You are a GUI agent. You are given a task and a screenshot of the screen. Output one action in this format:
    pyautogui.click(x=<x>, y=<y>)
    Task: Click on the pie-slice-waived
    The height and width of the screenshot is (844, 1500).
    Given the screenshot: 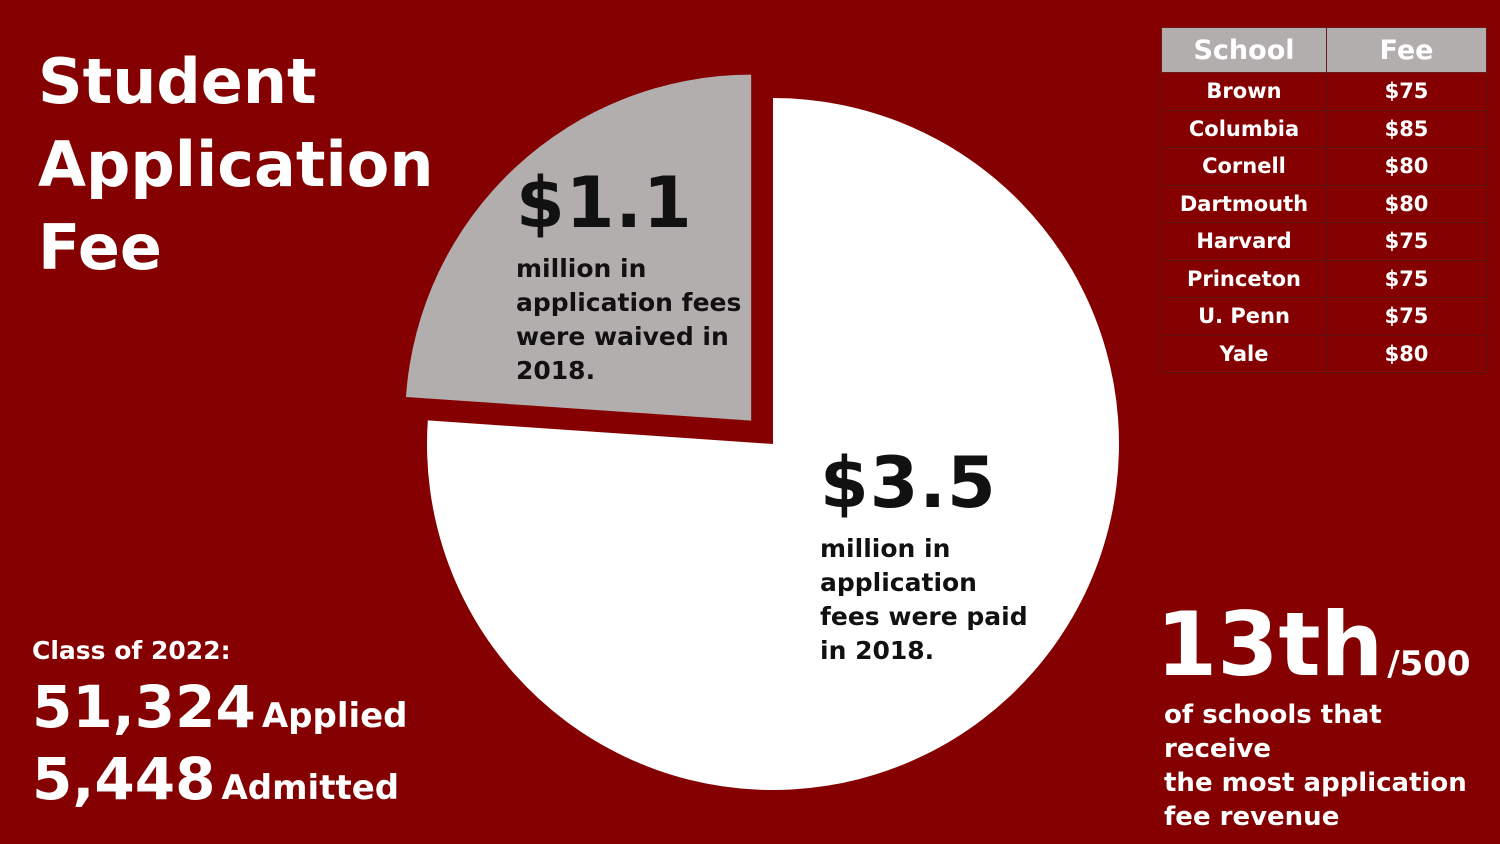 What is the action you would take?
    pyautogui.click(x=578, y=247)
    